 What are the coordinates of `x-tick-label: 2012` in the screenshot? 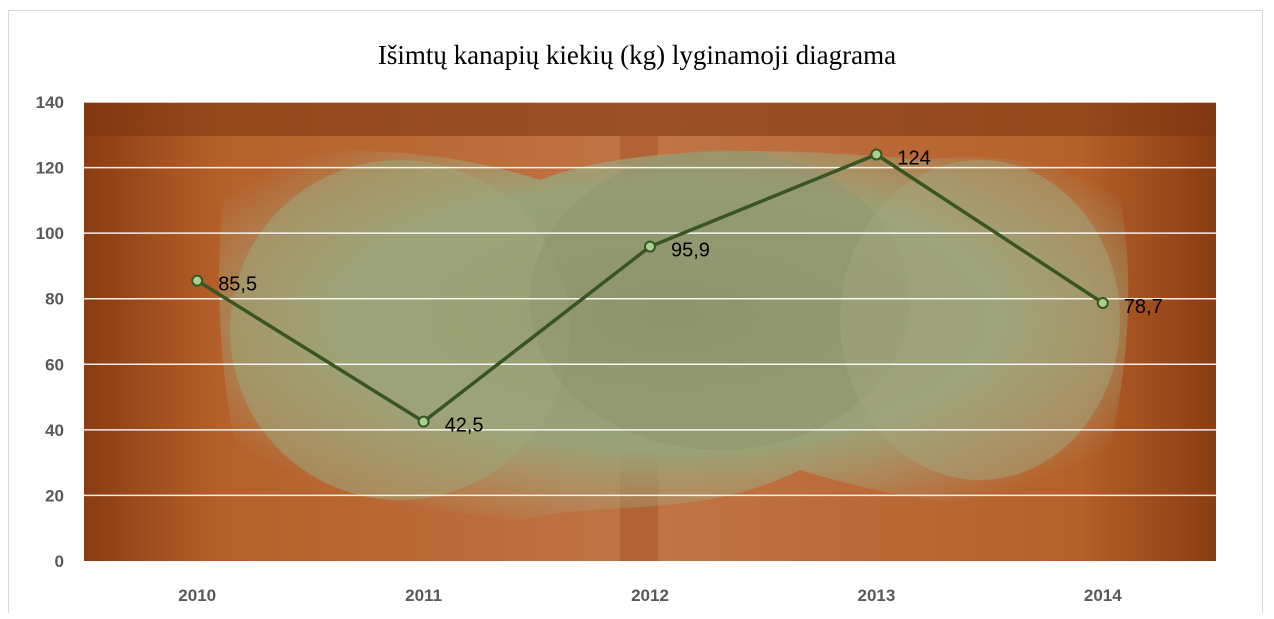 It's located at (650, 595).